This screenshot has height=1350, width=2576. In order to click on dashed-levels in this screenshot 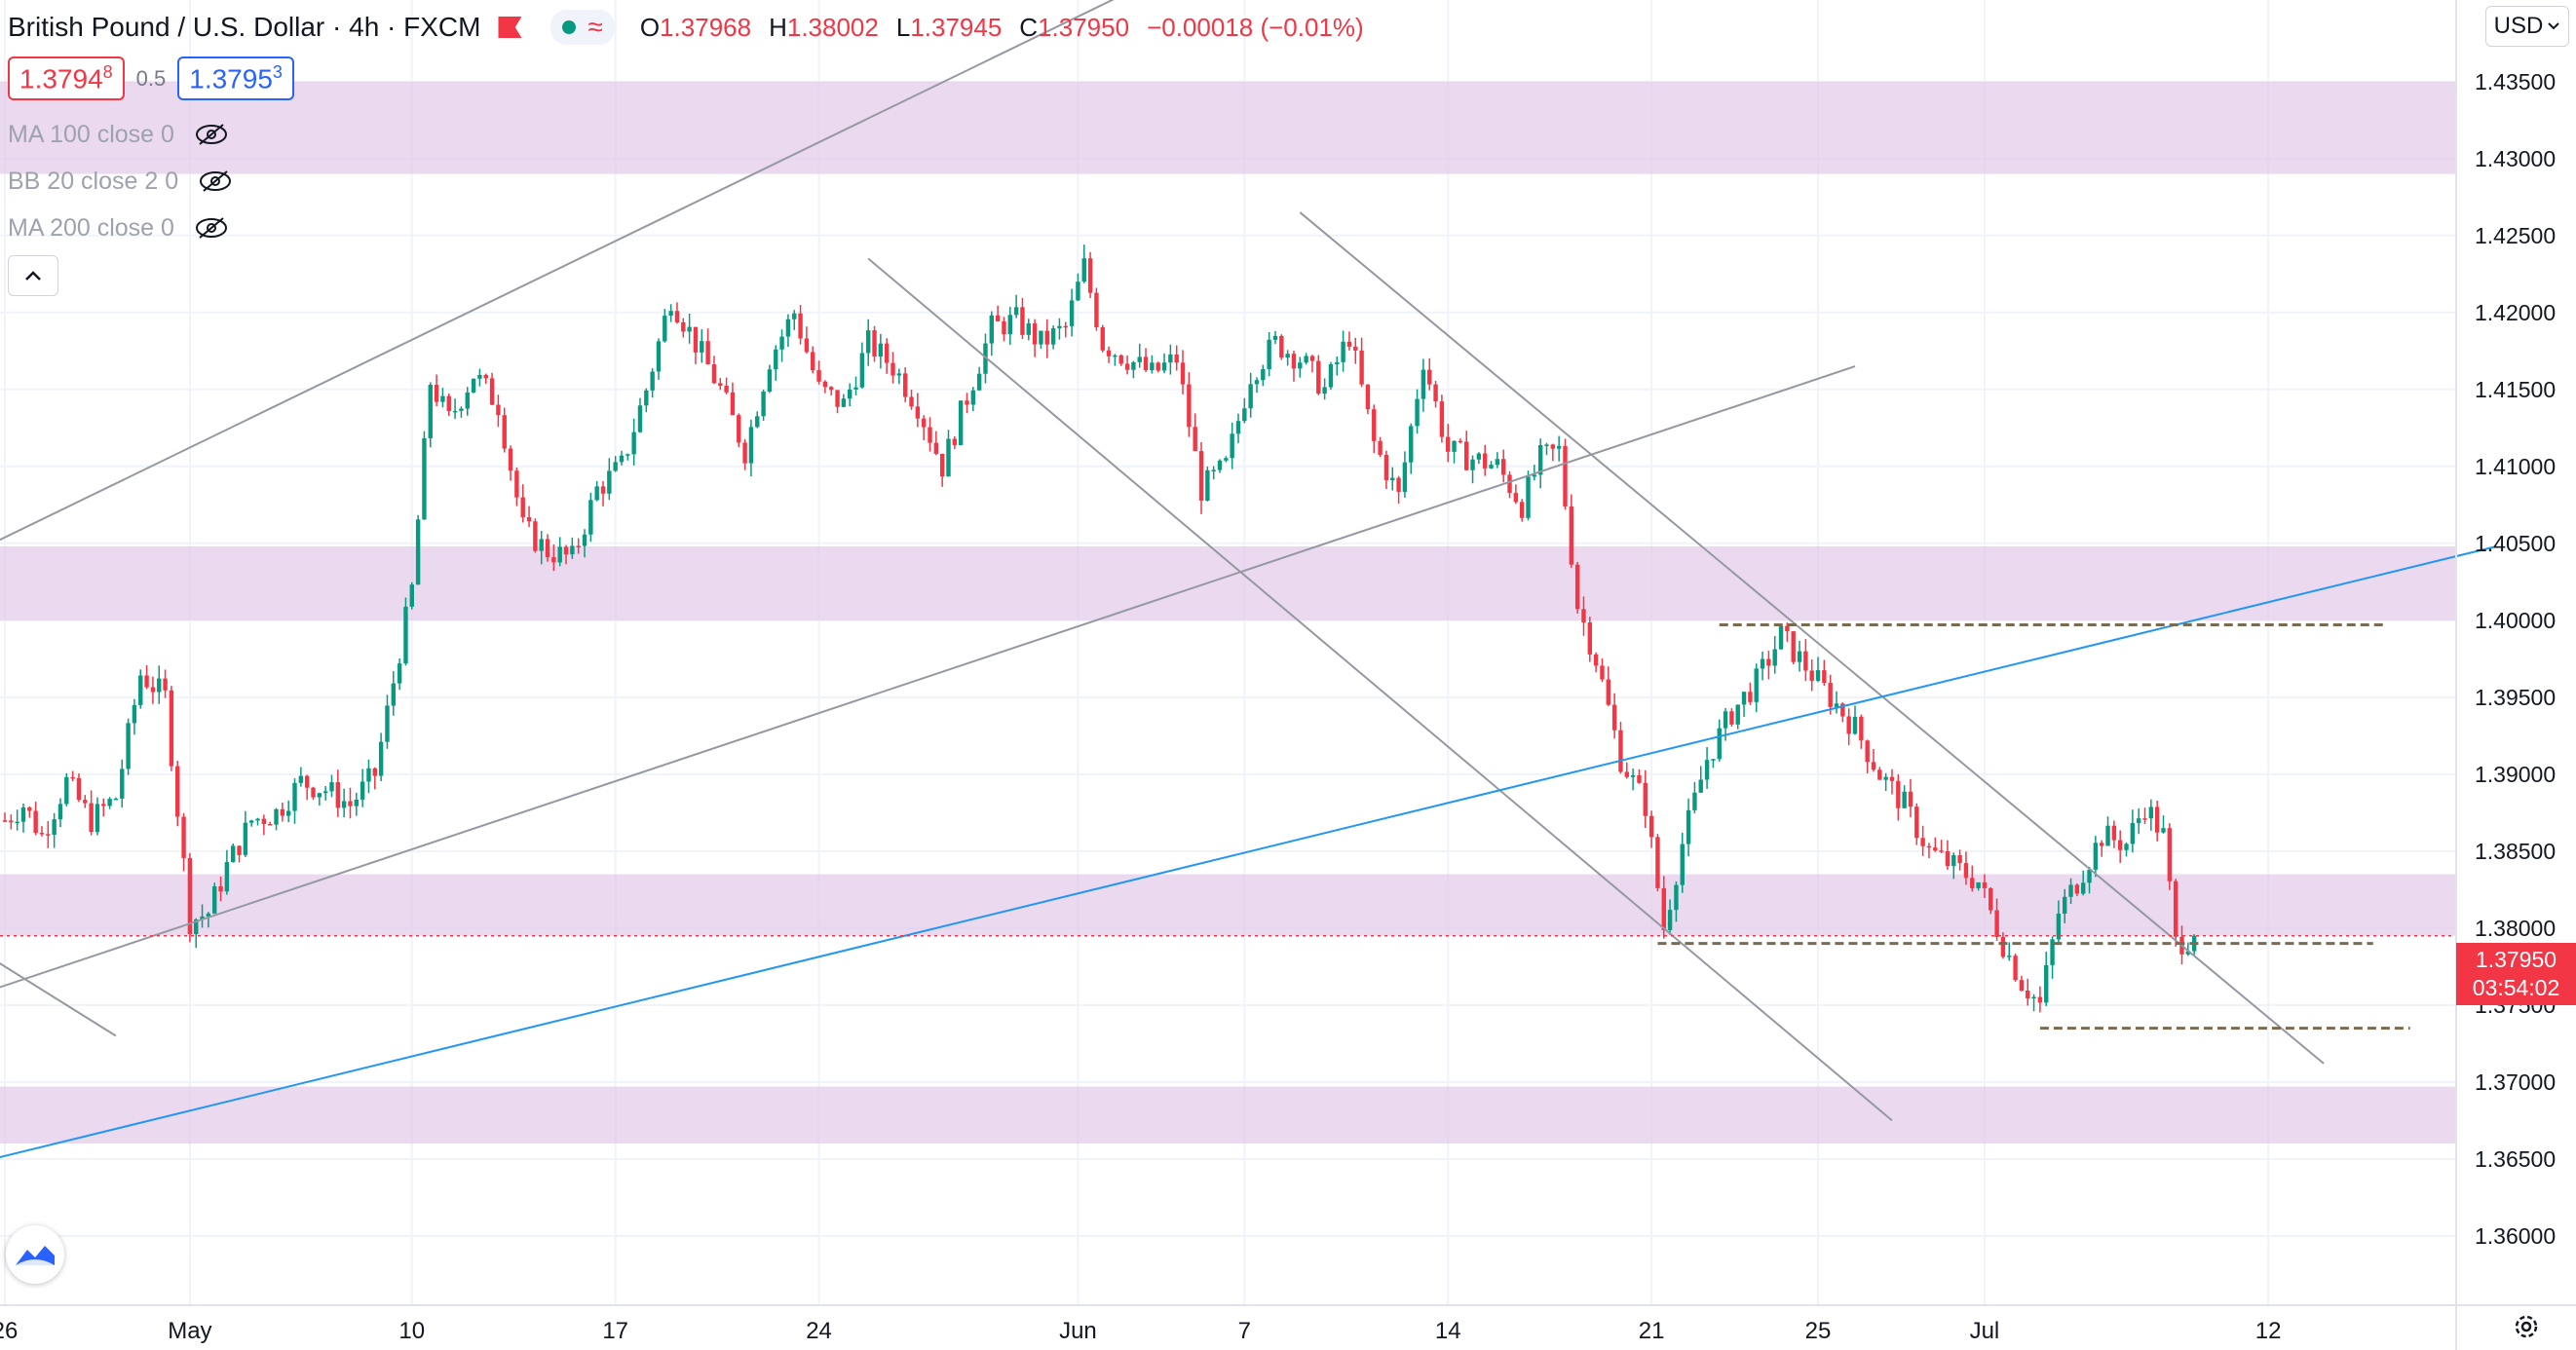, I will do `click(2033, 827)`.